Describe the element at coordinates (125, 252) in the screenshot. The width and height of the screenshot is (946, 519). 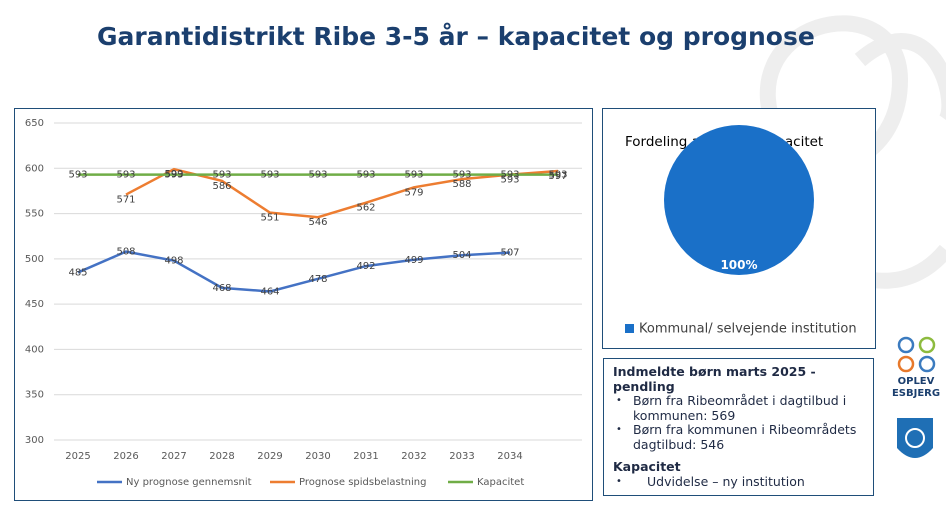
I see `data-label: 508` at that location.